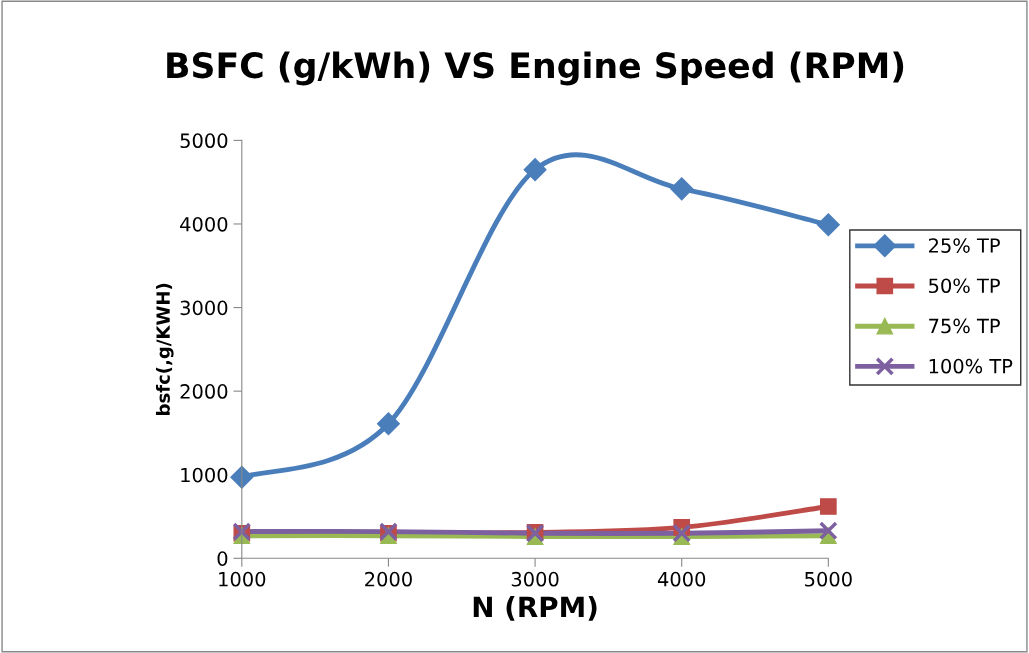 The height and width of the screenshot is (653, 1029). What do you see at coordinates (222, 558) in the screenshot?
I see `y-tick-label: 0` at bounding box center [222, 558].